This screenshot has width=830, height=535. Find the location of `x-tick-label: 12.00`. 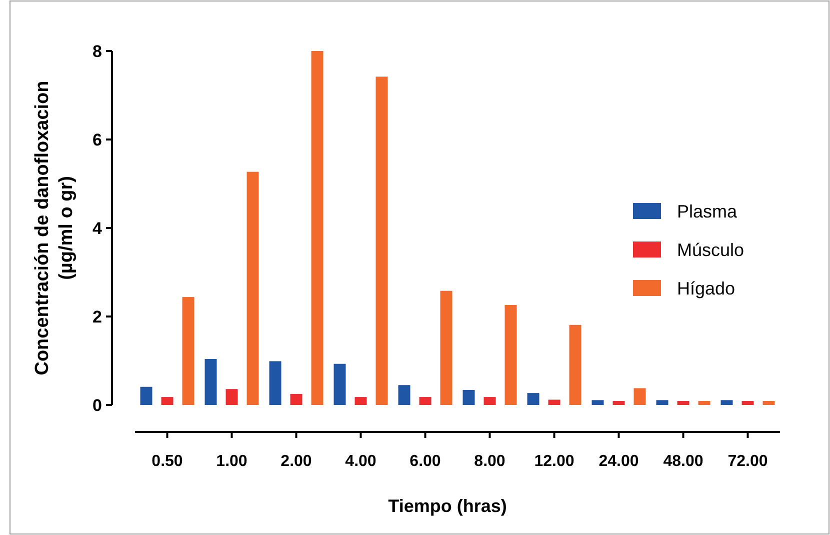

x-tick-label: 12.00 is located at coordinates (554, 461).